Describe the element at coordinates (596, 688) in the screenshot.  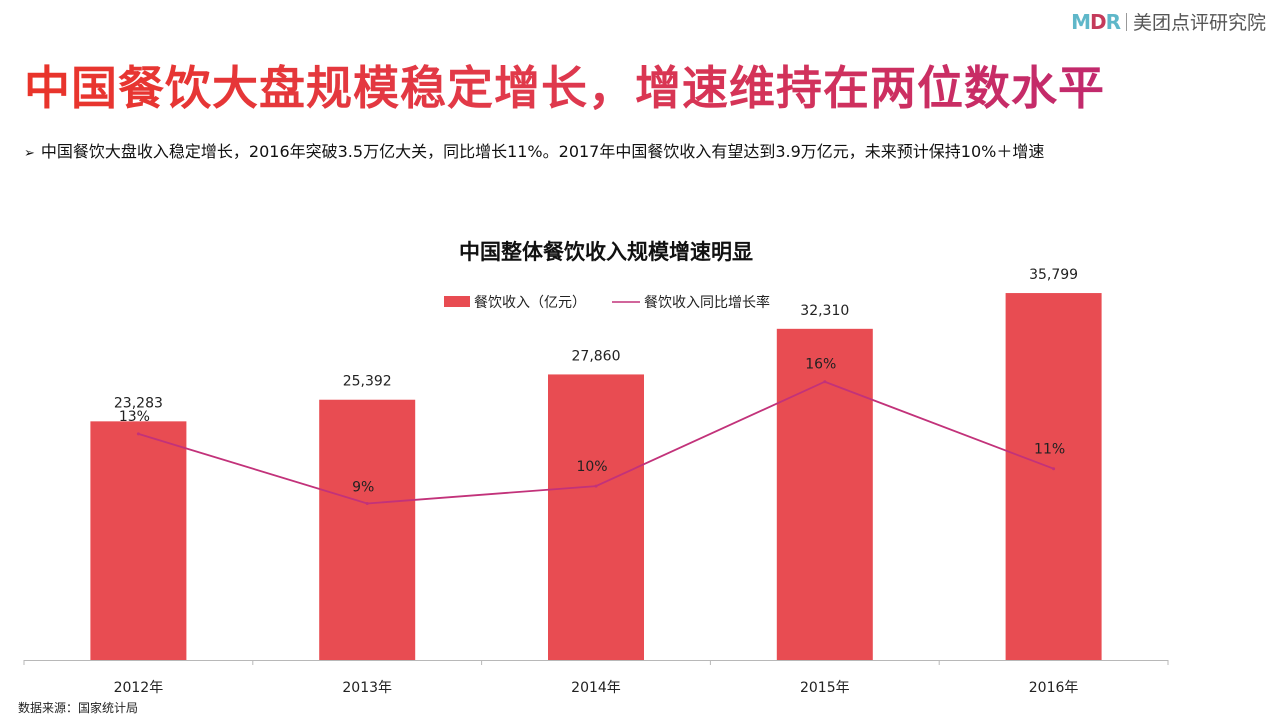
I see `x-tick-label: 2014年` at that location.